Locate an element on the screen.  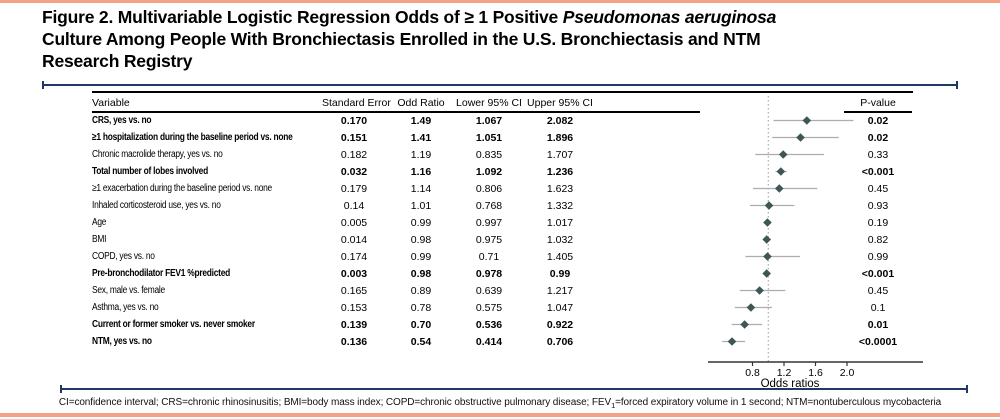
standard-error-value: 0.153 is located at coordinates (354, 307).